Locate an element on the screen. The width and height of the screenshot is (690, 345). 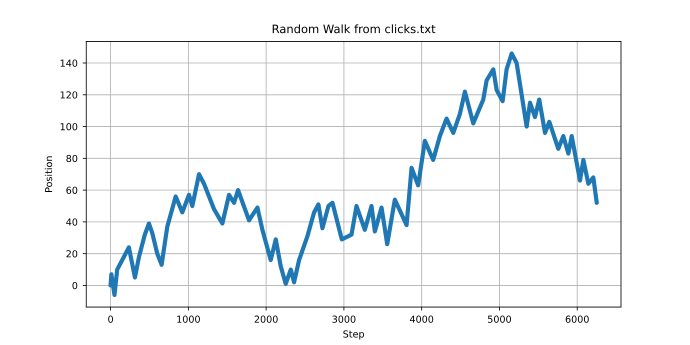
y-tick-label: 60 is located at coordinates (72, 190).